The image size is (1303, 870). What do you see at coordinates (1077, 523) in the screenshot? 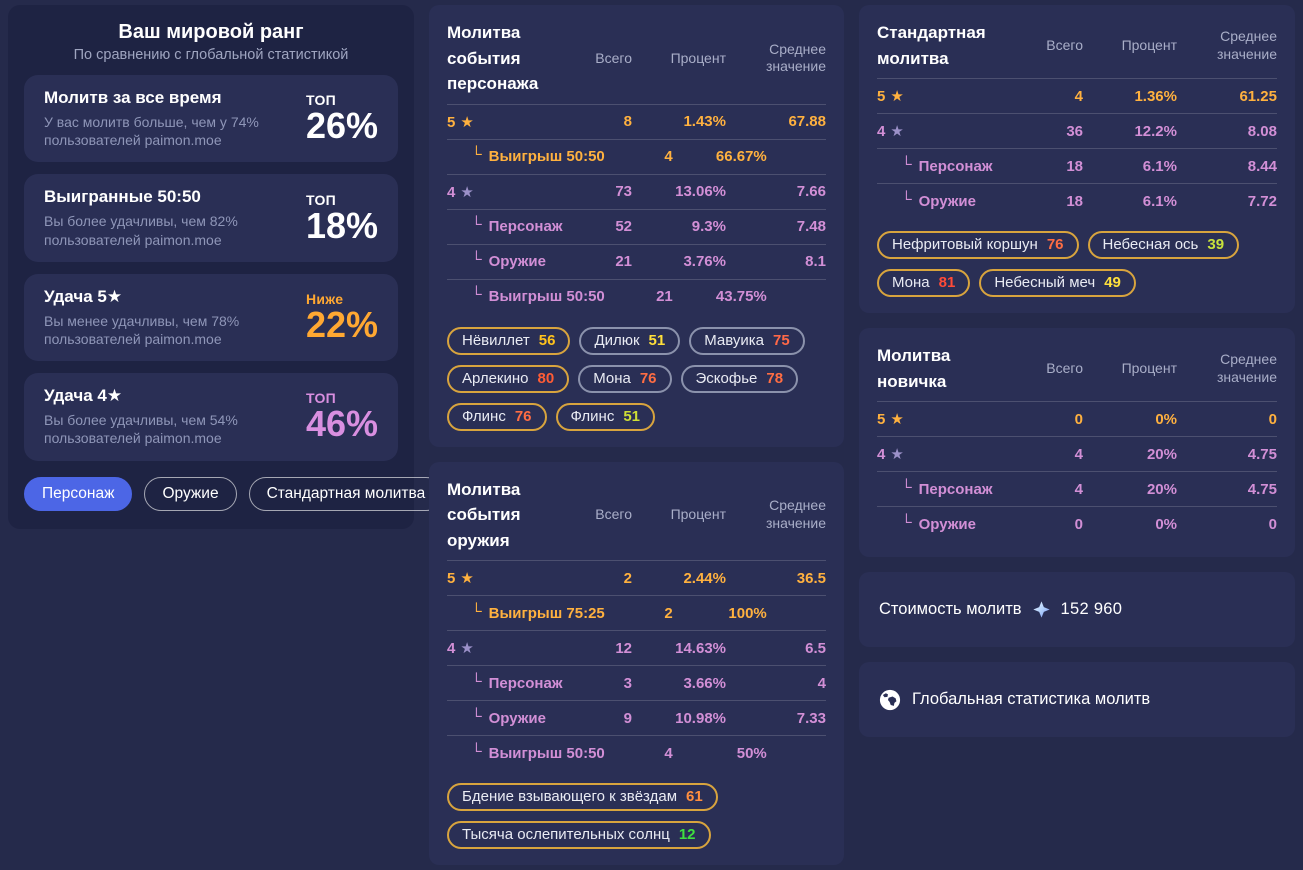
I see `row-4star-weapon: └ Оружие 0 0% 0` at bounding box center [1077, 523].